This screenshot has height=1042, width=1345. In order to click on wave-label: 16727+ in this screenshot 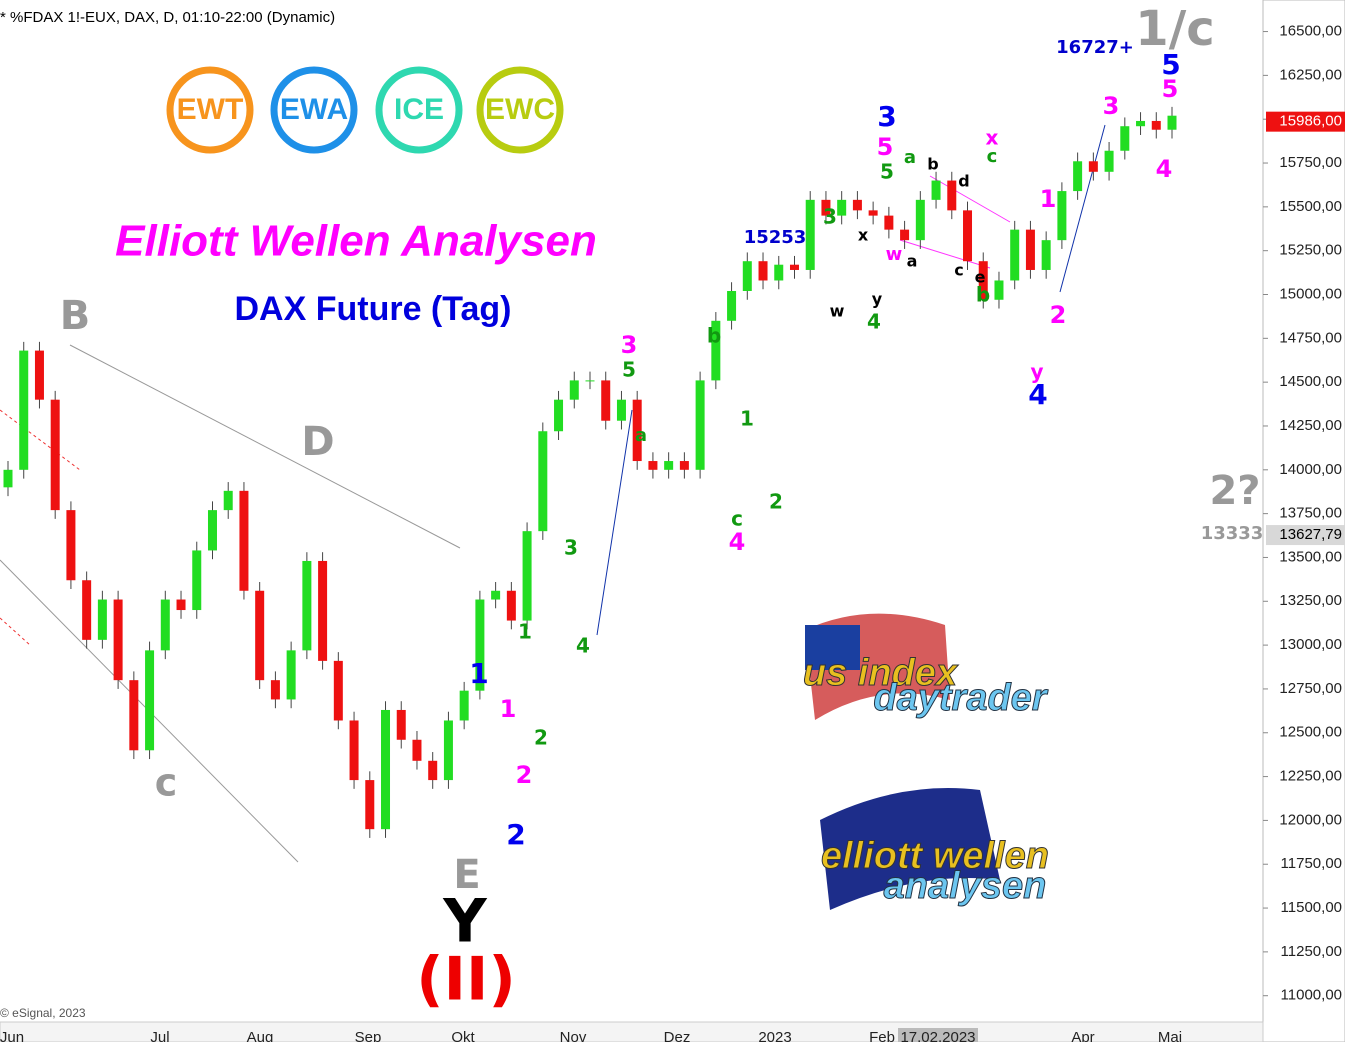, I will do `click(1095, 47)`.